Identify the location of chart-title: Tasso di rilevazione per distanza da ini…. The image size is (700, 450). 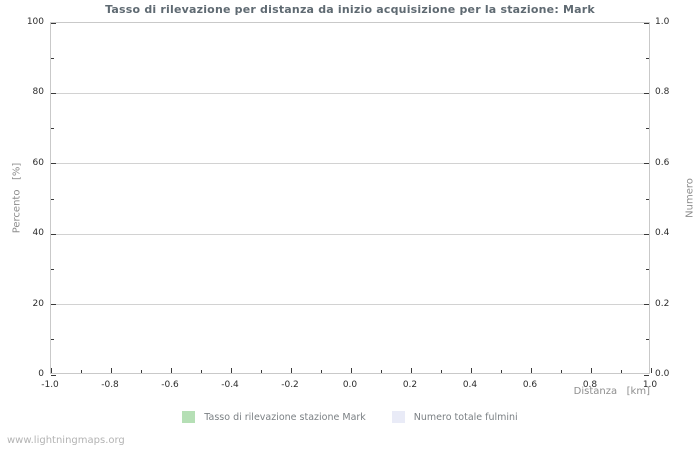
(350, 9).